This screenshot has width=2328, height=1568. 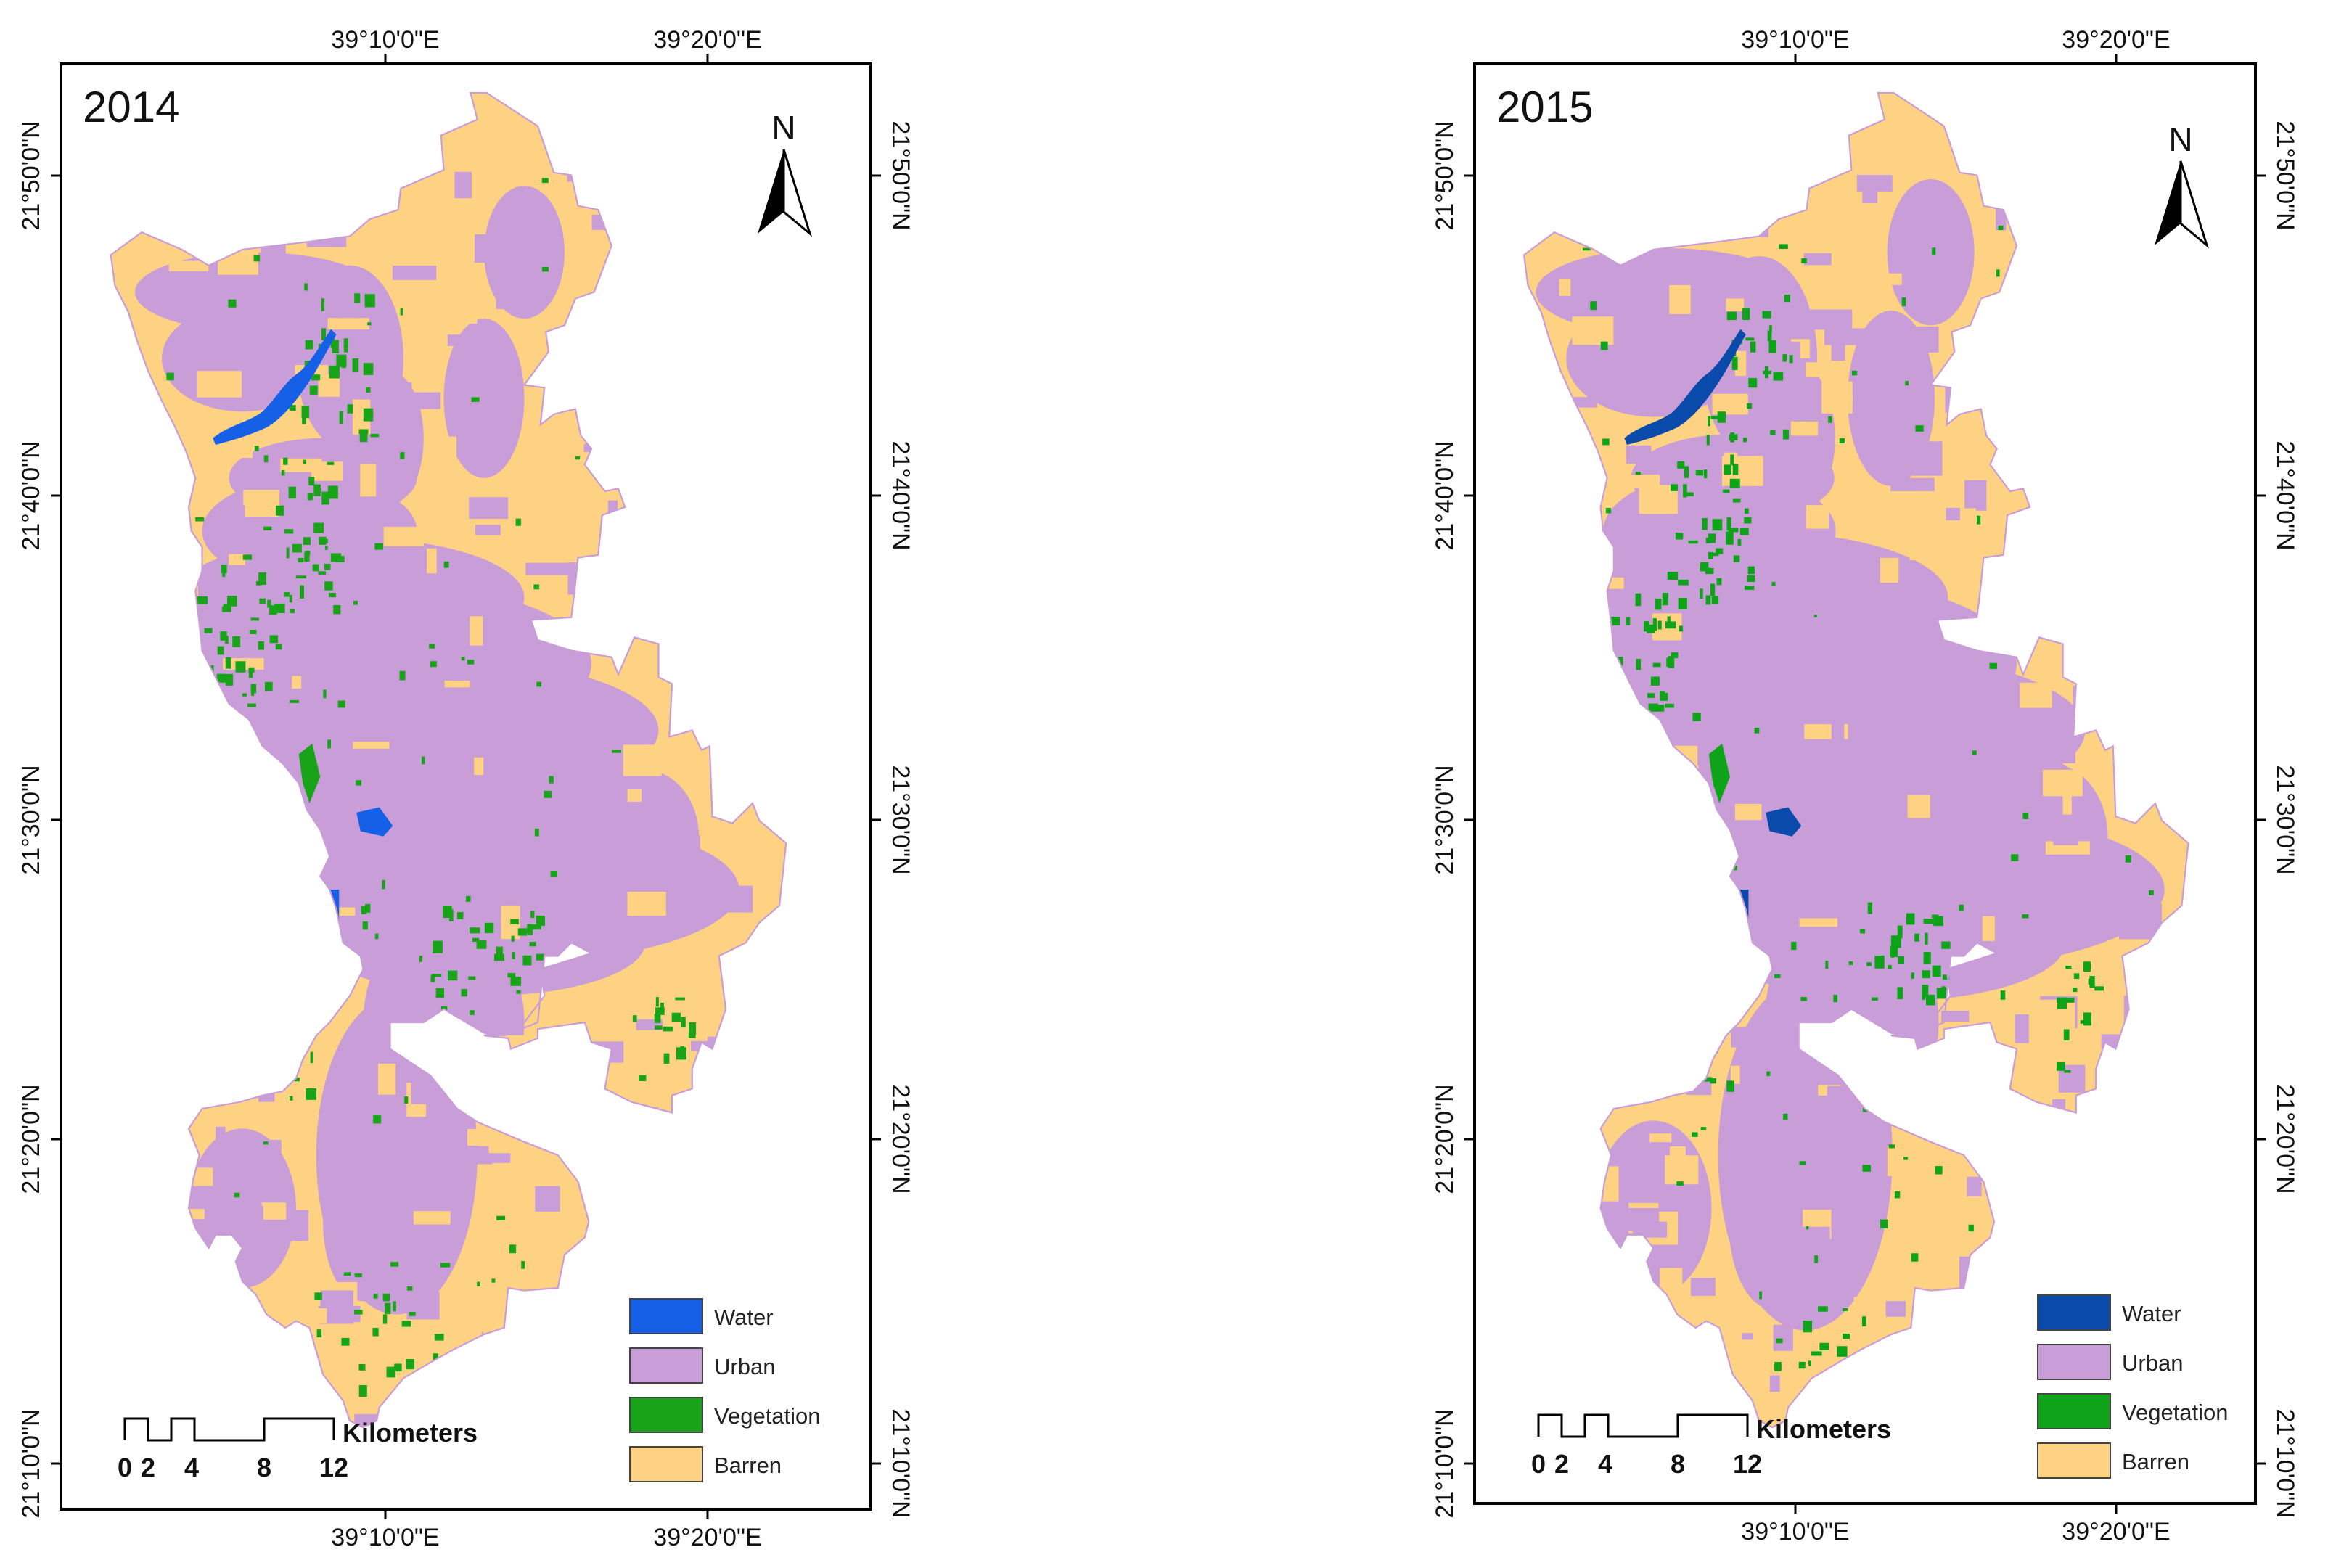 What do you see at coordinates (2074, 1411) in the screenshot?
I see `legend-swatch-vegetation` at bounding box center [2074, 1411].